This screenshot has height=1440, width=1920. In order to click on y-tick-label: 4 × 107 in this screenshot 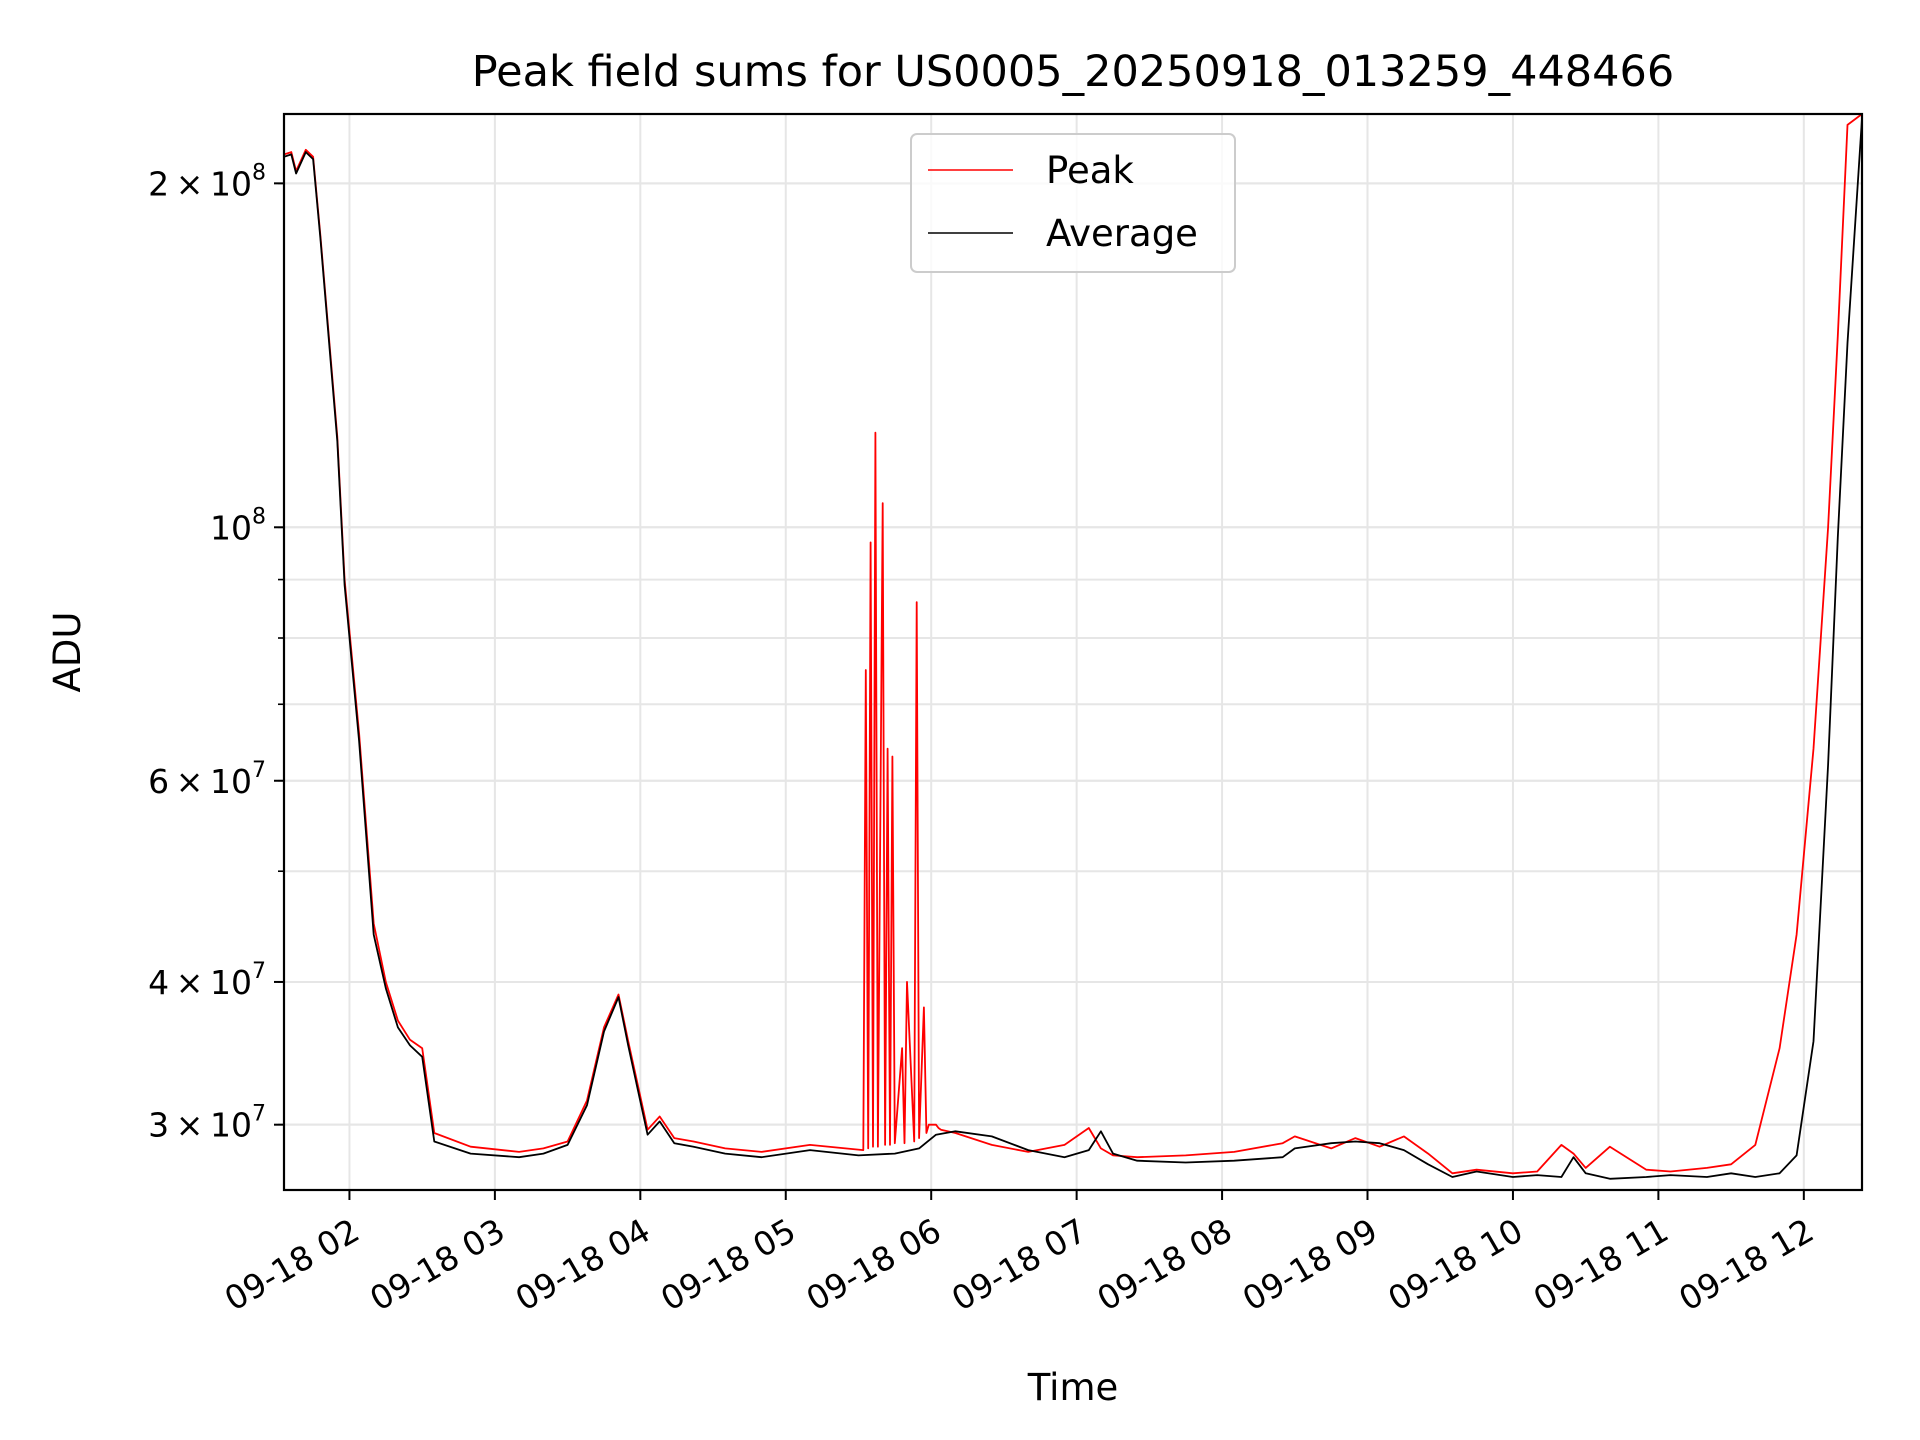, I will do `click(207, 980)`.